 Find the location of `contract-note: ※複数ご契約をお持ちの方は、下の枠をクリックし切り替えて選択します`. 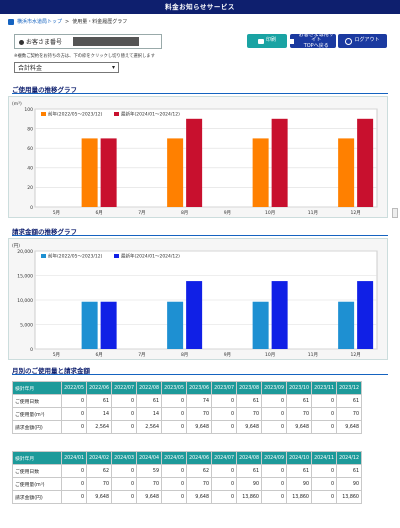

contract-note: ※複数ご契約をお持ちの方は、下の枠をクリックし切り替えて選択します is located at coordinates (84, 56).